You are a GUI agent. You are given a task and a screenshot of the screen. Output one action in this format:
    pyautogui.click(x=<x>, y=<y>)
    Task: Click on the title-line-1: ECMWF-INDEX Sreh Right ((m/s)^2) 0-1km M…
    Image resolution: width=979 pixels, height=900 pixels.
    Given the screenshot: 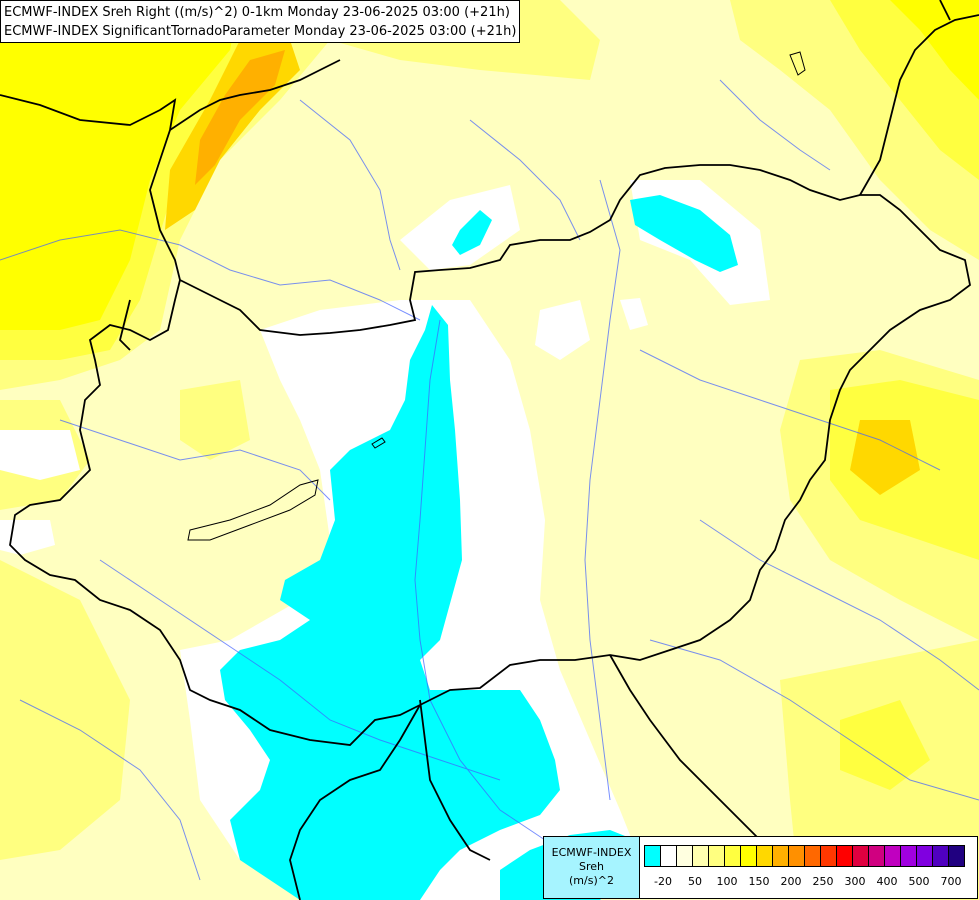 What is the action you would take?
    pyautogui.click(x=257, y=12)
    